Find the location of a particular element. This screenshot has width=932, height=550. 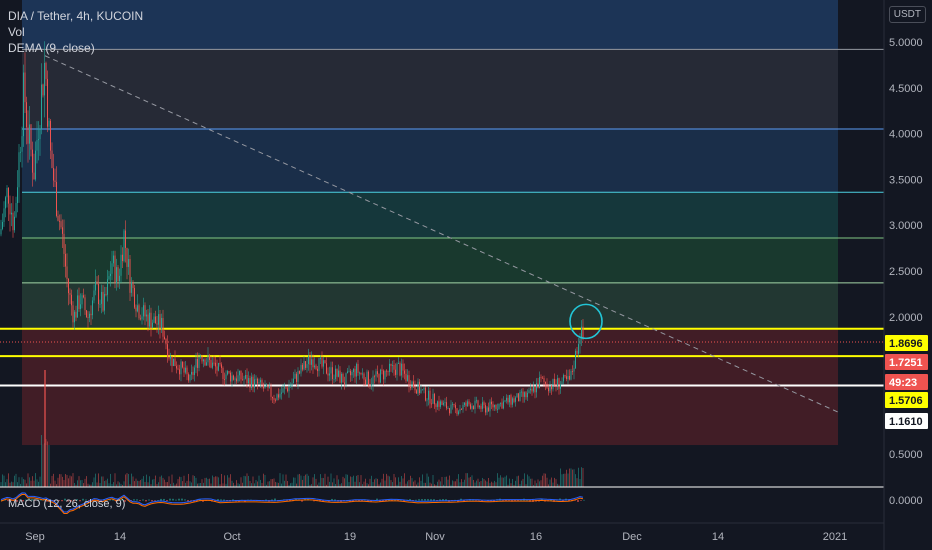

time-tick-label: Sep is located at coordinates (35, 537).